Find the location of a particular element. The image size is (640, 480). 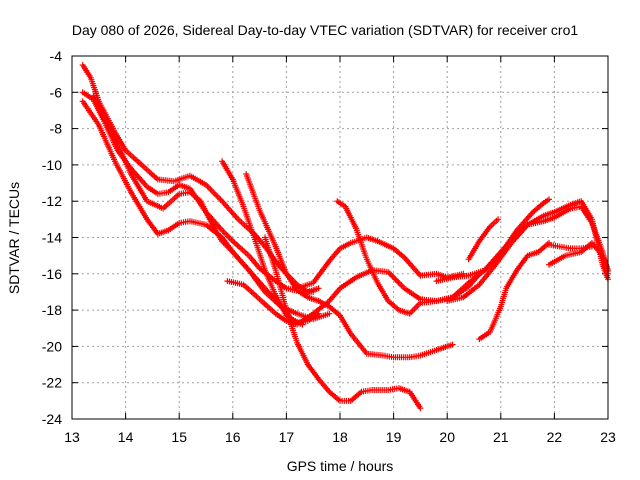

series-track-n is located at coordinates (514, 291).